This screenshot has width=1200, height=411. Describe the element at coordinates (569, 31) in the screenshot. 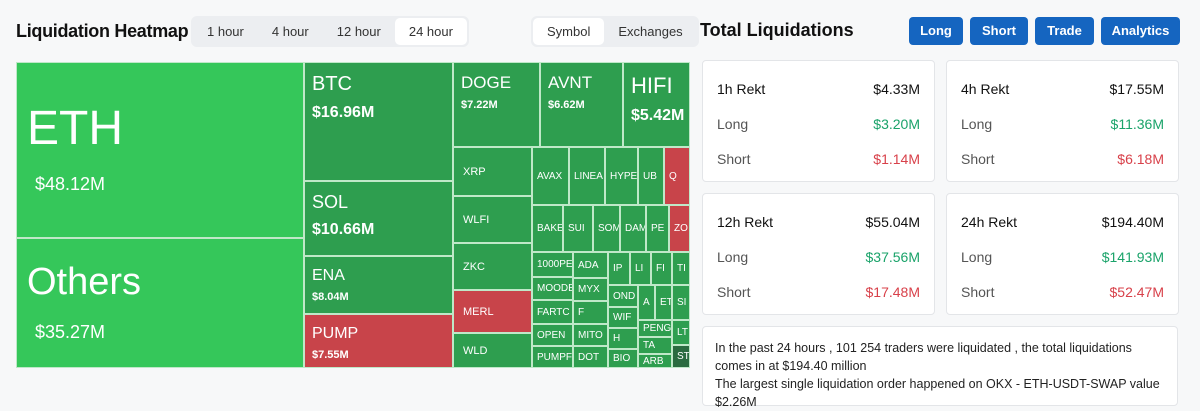

I see `tab-symbol: Symbol` at that location.